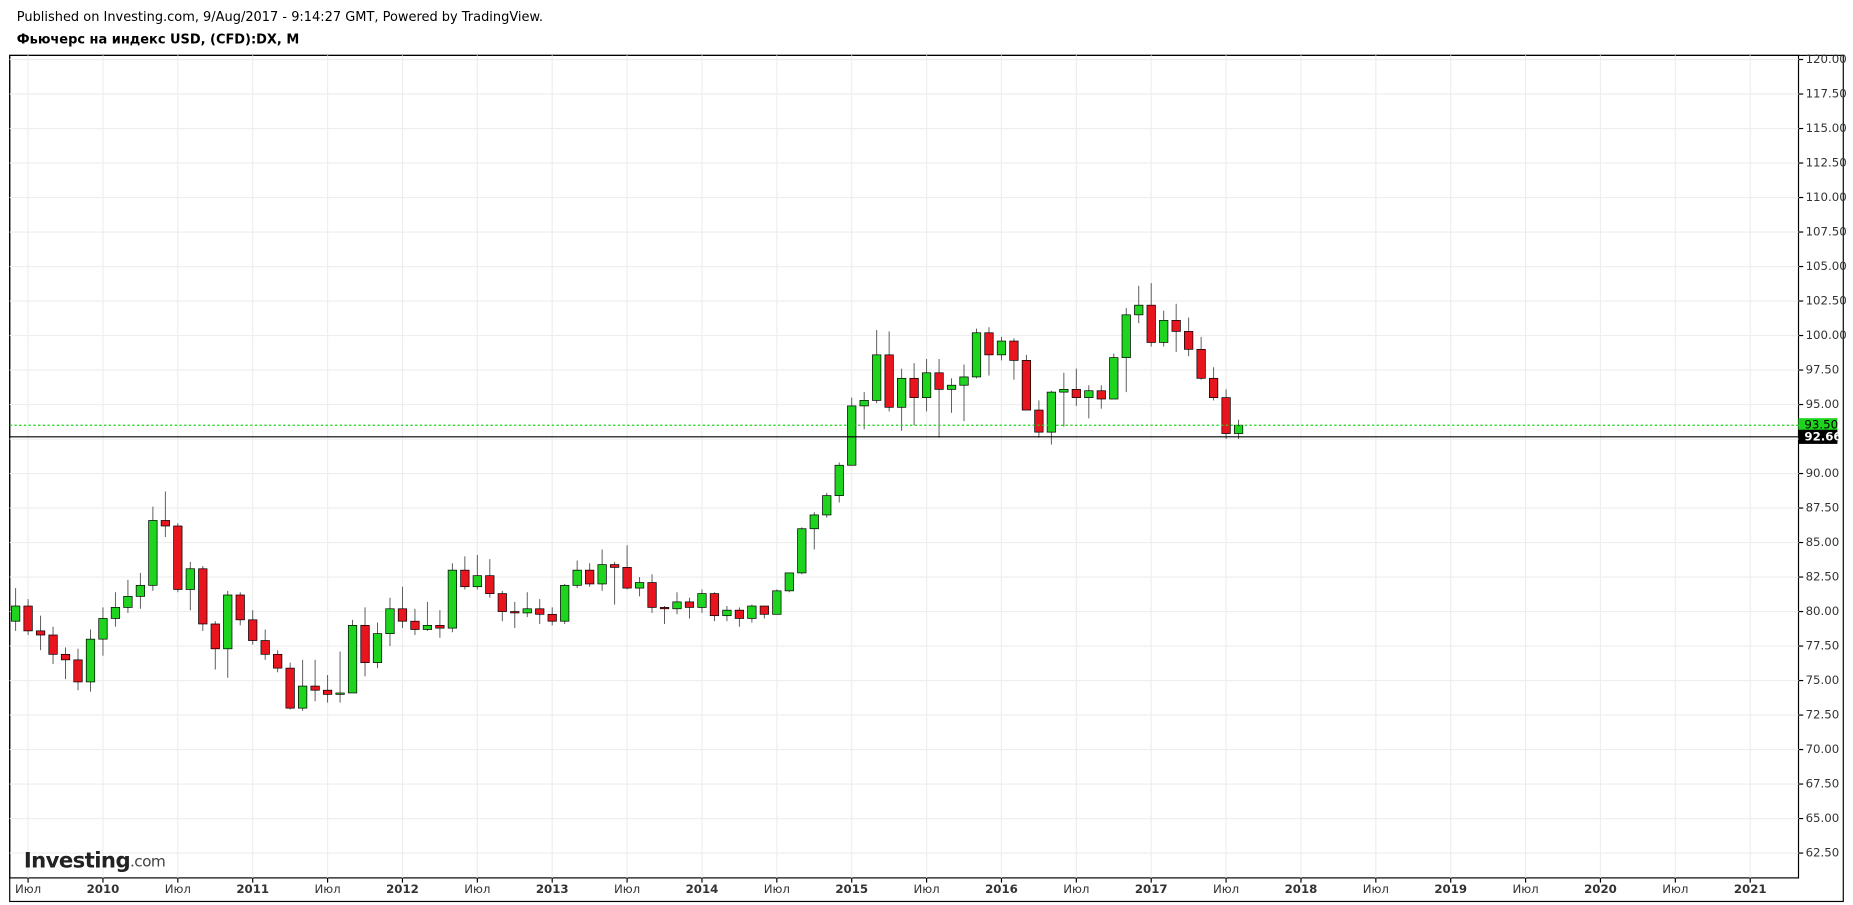 This screenshot has height=905, width=1853. Describe the element at coordinates (252, 889) in the screenshot. I see `x-tick-label: 2011` at that location.